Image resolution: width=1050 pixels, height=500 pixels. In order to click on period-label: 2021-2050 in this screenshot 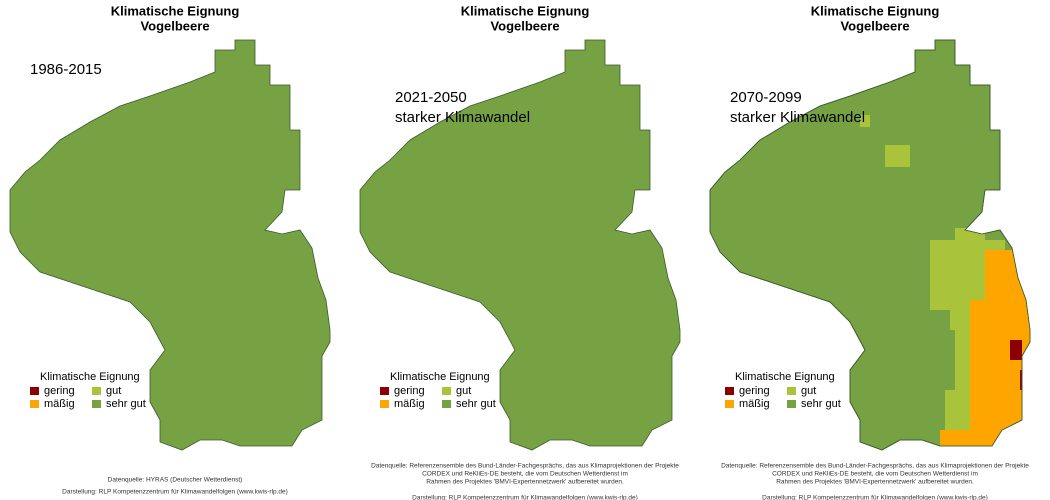, I will do `click(431, 97)`.